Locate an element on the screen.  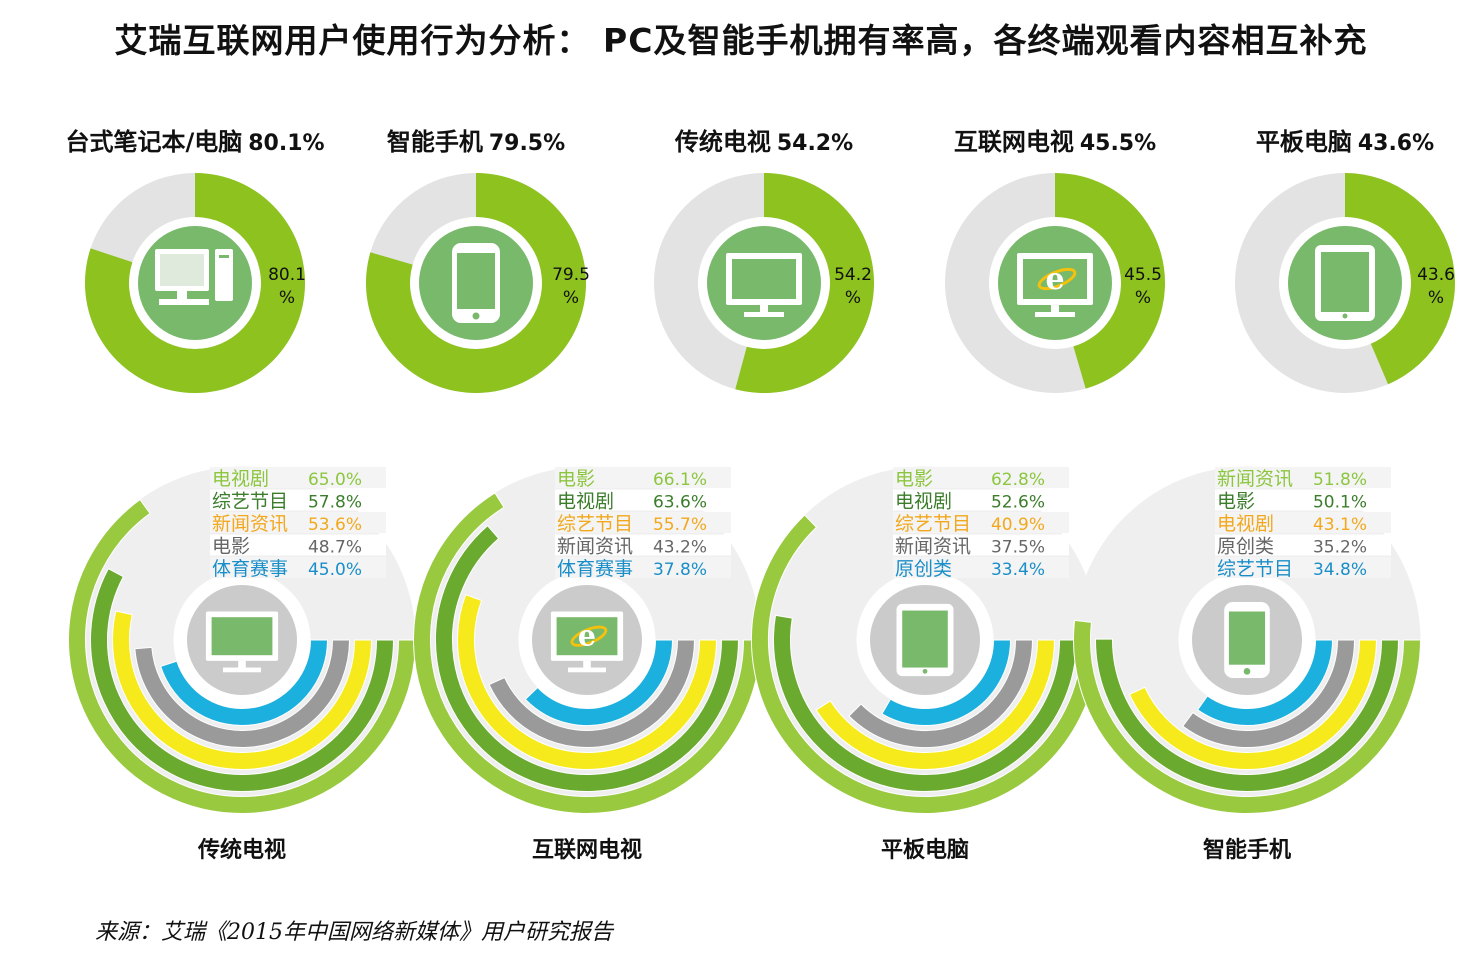
ownership-rate: 79.5% is located at coordinates (527, 143).